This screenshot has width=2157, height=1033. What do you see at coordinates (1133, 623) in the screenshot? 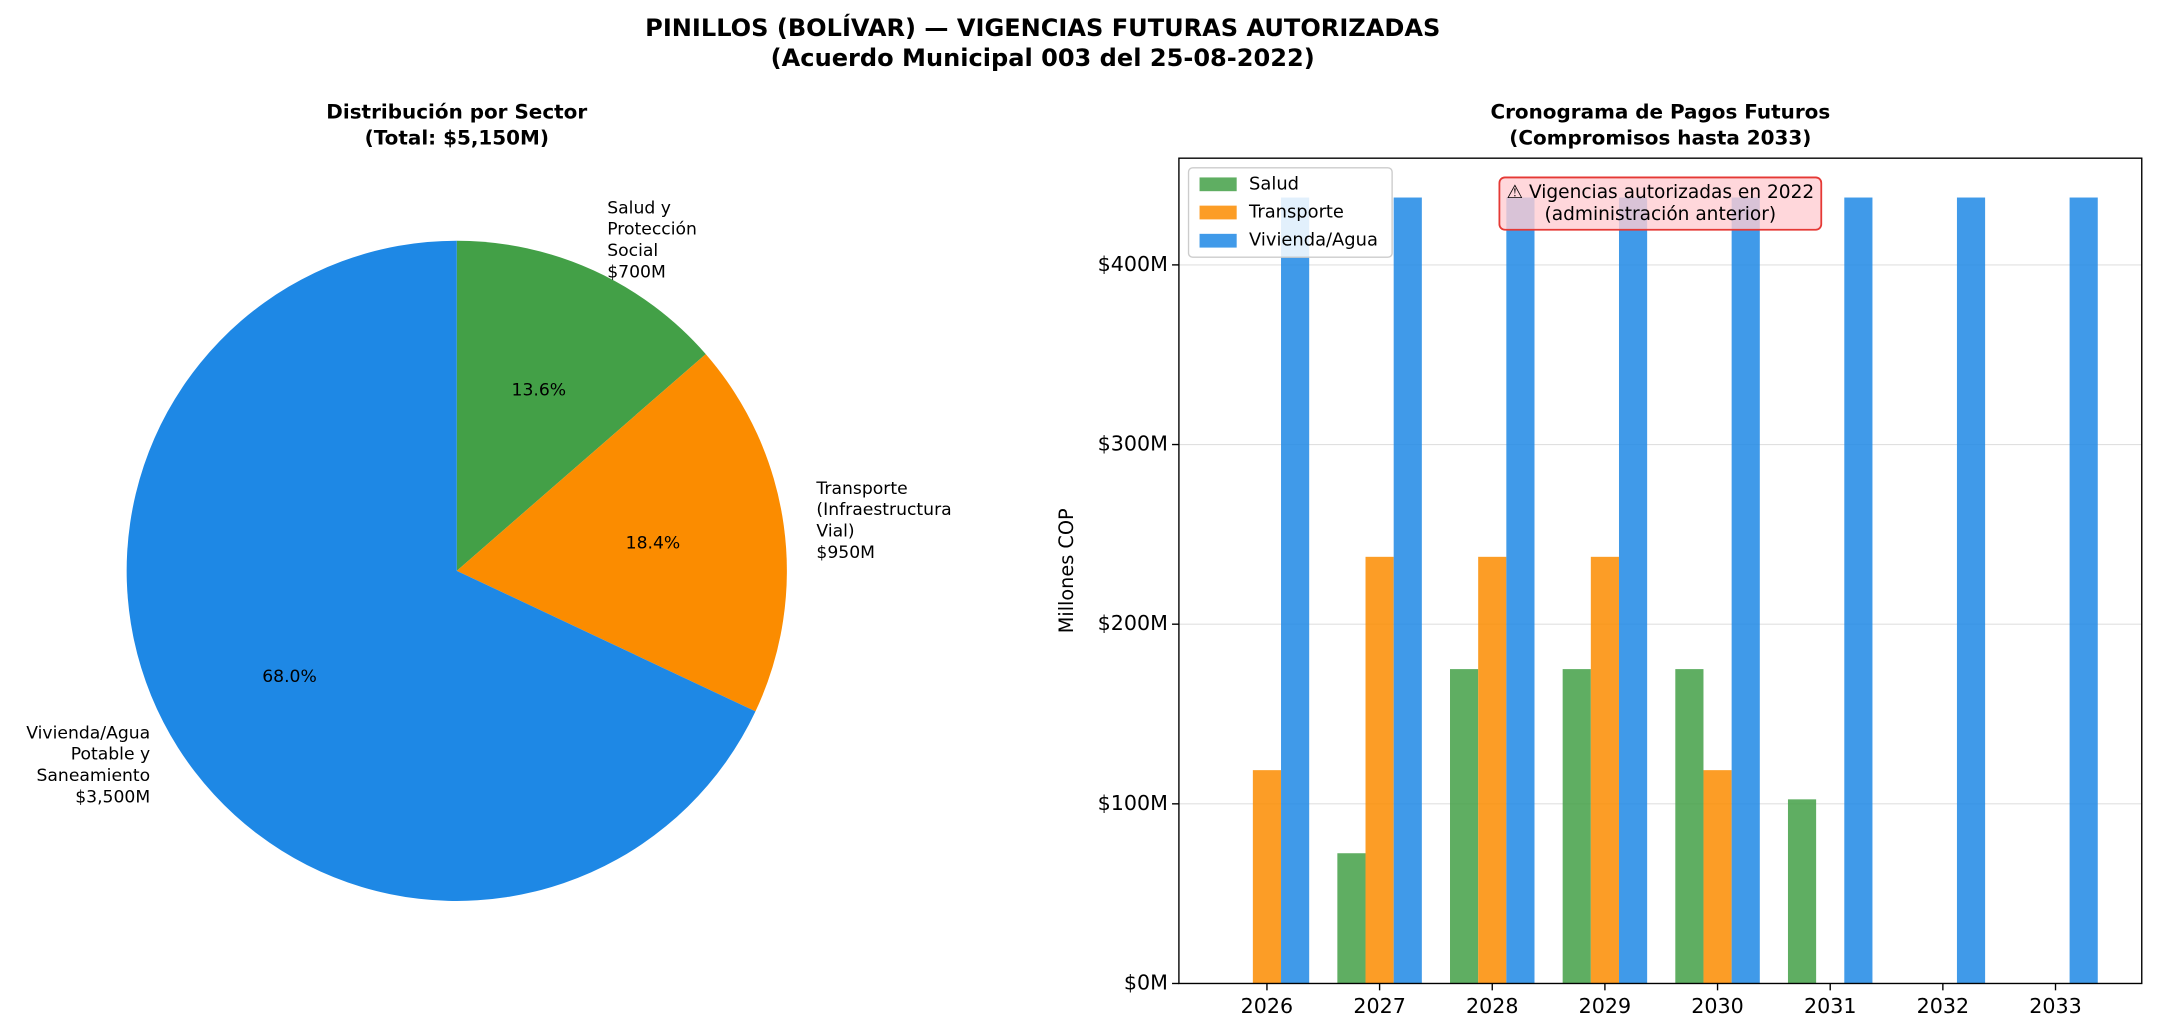
I see `y-tick-label: $200M` at bounding box center [1133, 623].